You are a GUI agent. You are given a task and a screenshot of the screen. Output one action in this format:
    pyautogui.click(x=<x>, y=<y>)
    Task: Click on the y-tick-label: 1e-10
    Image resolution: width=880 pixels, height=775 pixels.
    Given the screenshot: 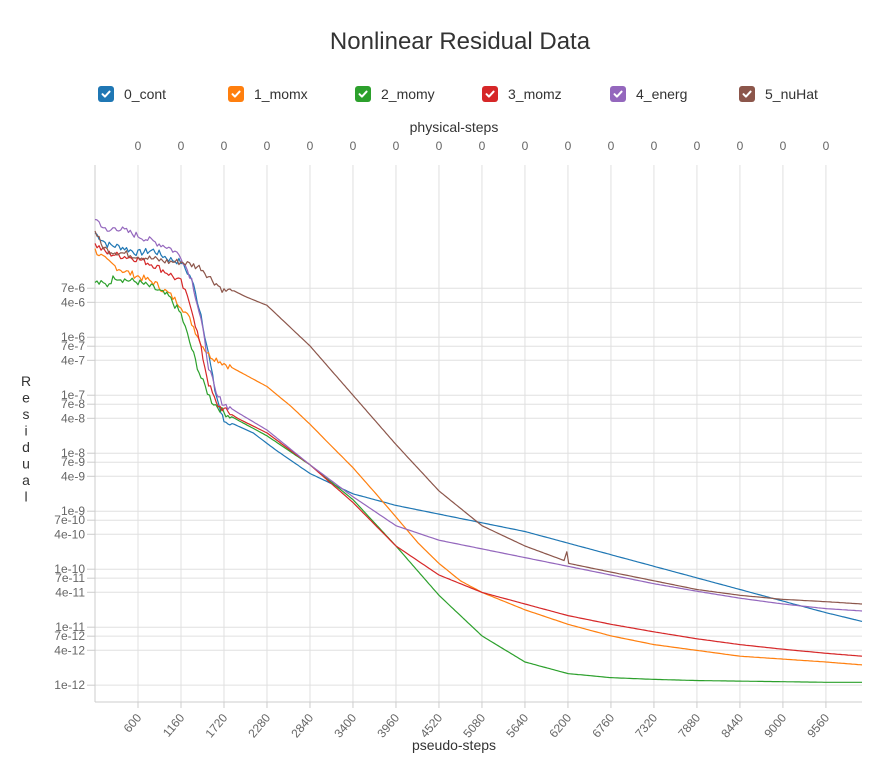 What is the action you would take?
    pyautogui.click(x=69, y=569)
    